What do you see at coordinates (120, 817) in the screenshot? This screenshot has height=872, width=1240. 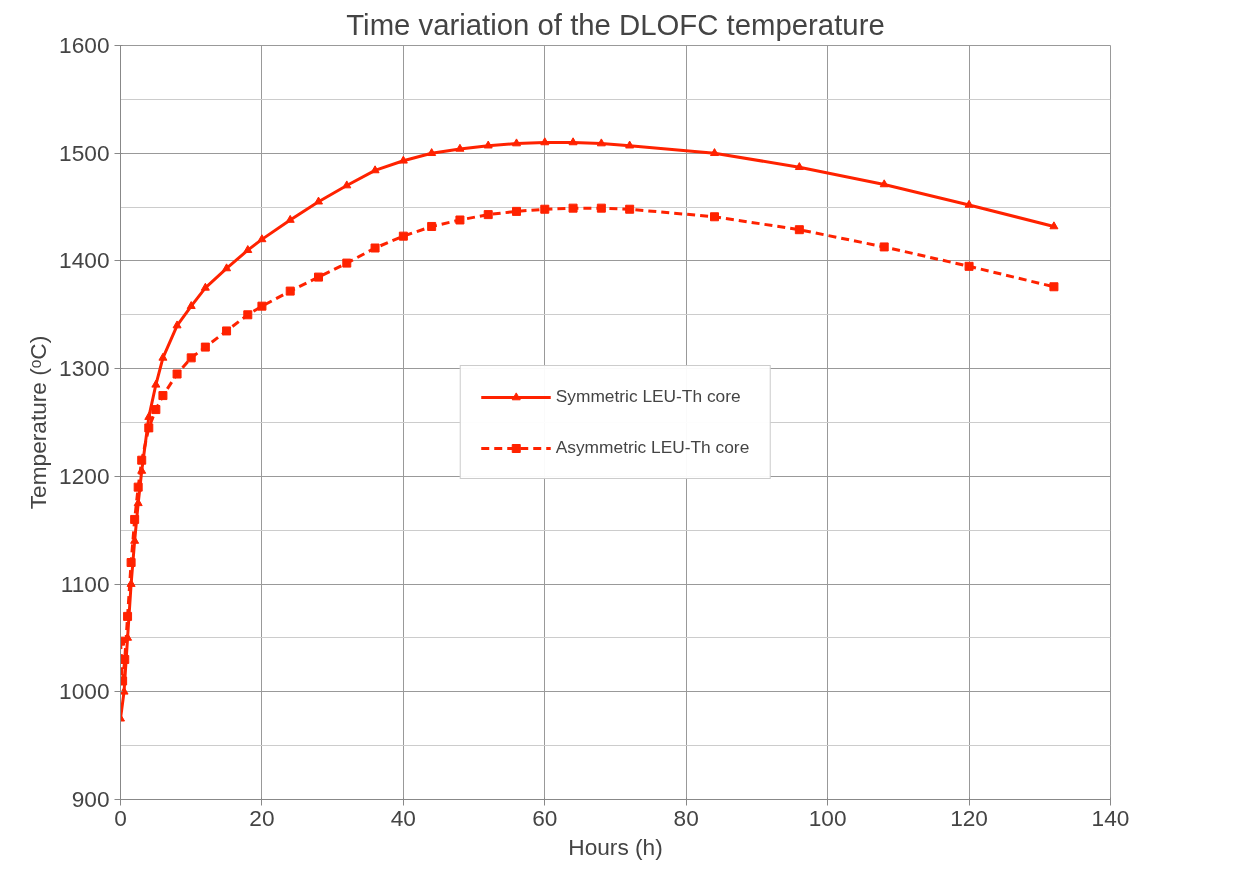 I see `x-tick-label: 0` at bounding box center [120, 817].